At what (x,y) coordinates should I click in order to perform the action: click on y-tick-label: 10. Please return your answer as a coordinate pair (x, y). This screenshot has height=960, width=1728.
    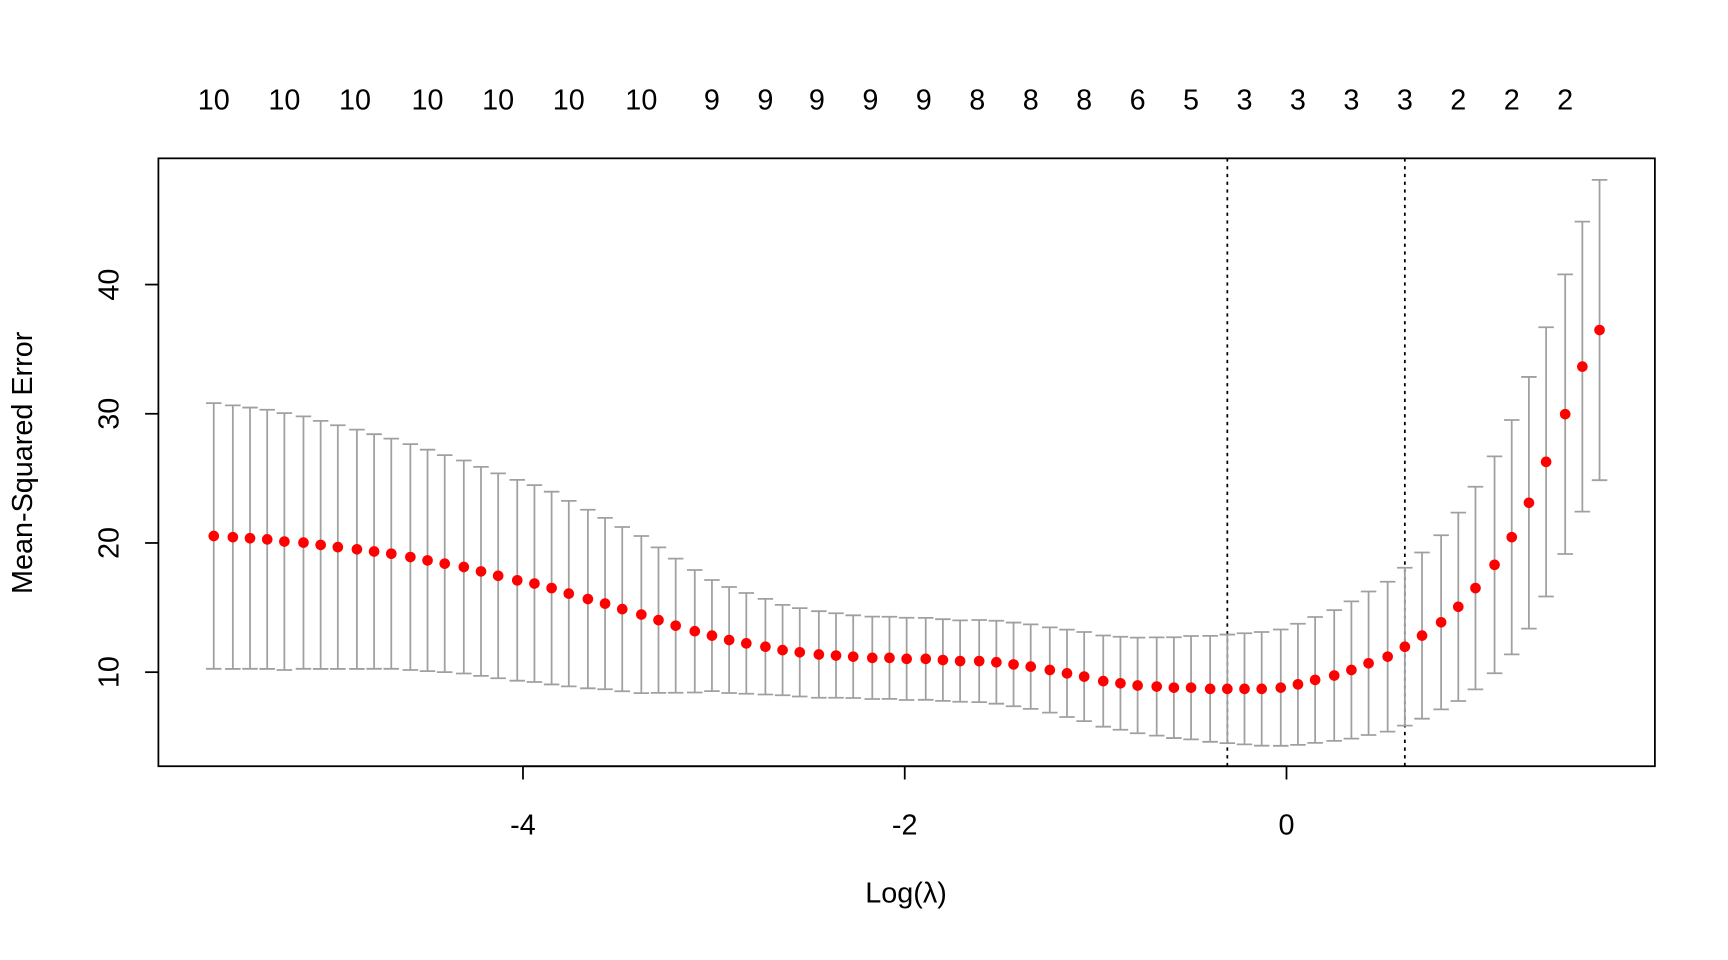
    Looking at the image, I should click on (109, 672).